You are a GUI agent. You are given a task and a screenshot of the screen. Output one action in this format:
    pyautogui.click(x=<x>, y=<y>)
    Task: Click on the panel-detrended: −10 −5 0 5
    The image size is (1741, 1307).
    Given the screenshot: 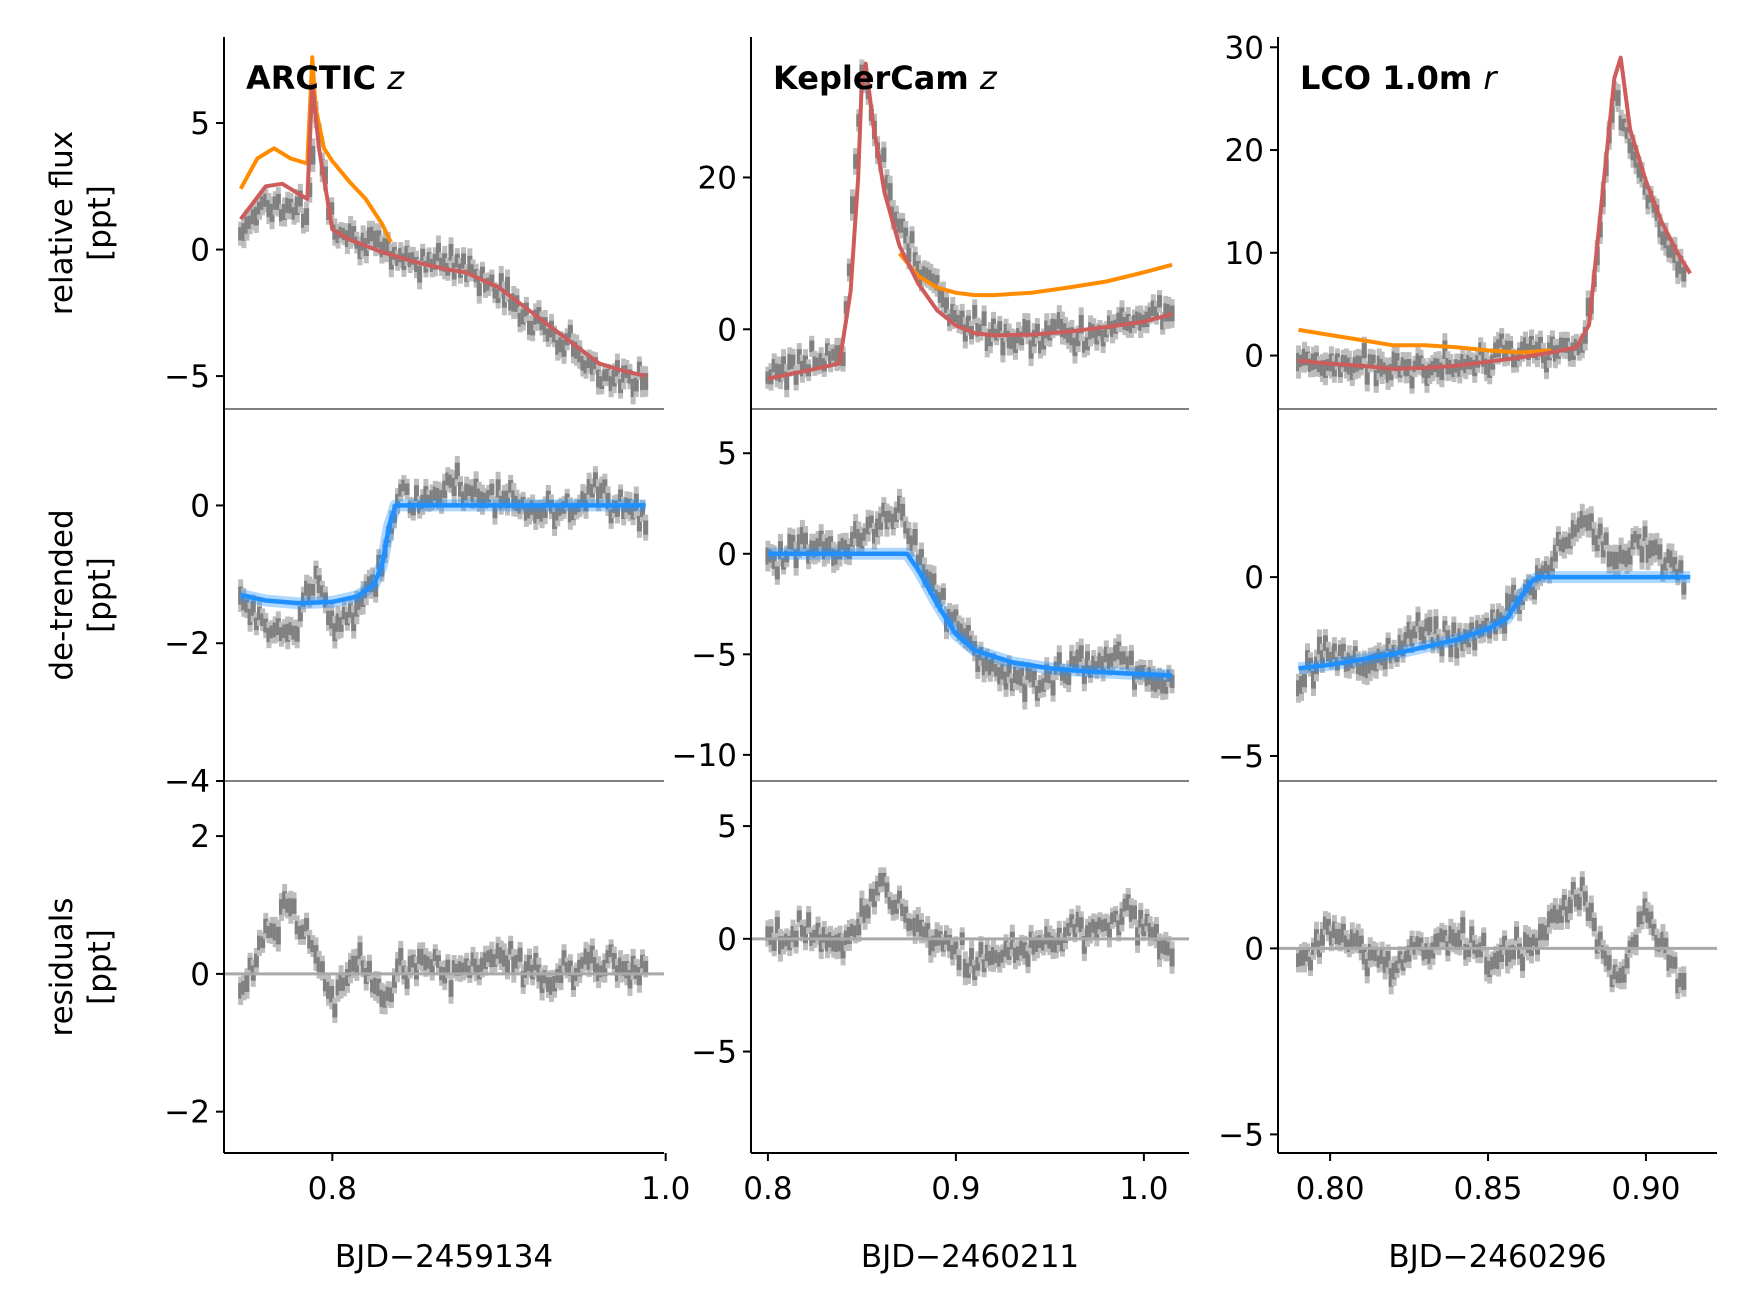 What is the action you would take?
    pyautogui.click(x=930, y=594)
    